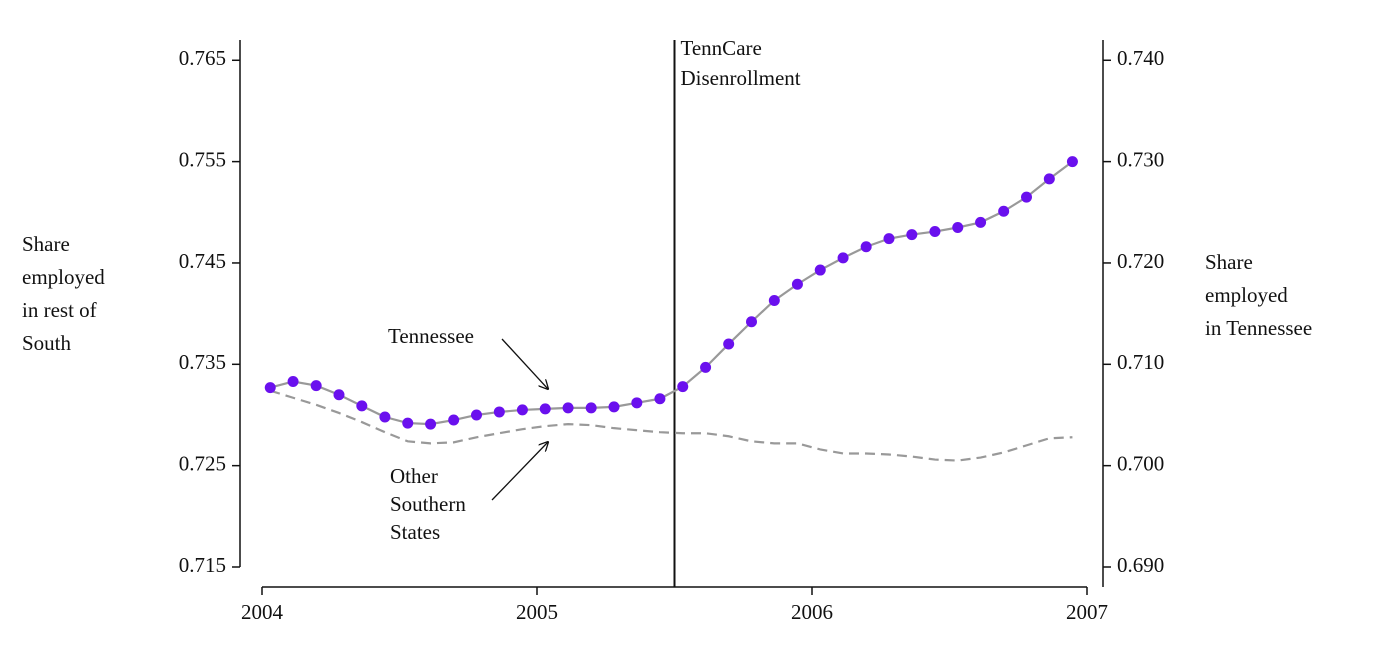  I want to click on x-tick-label: 2005, so click(537, 612).